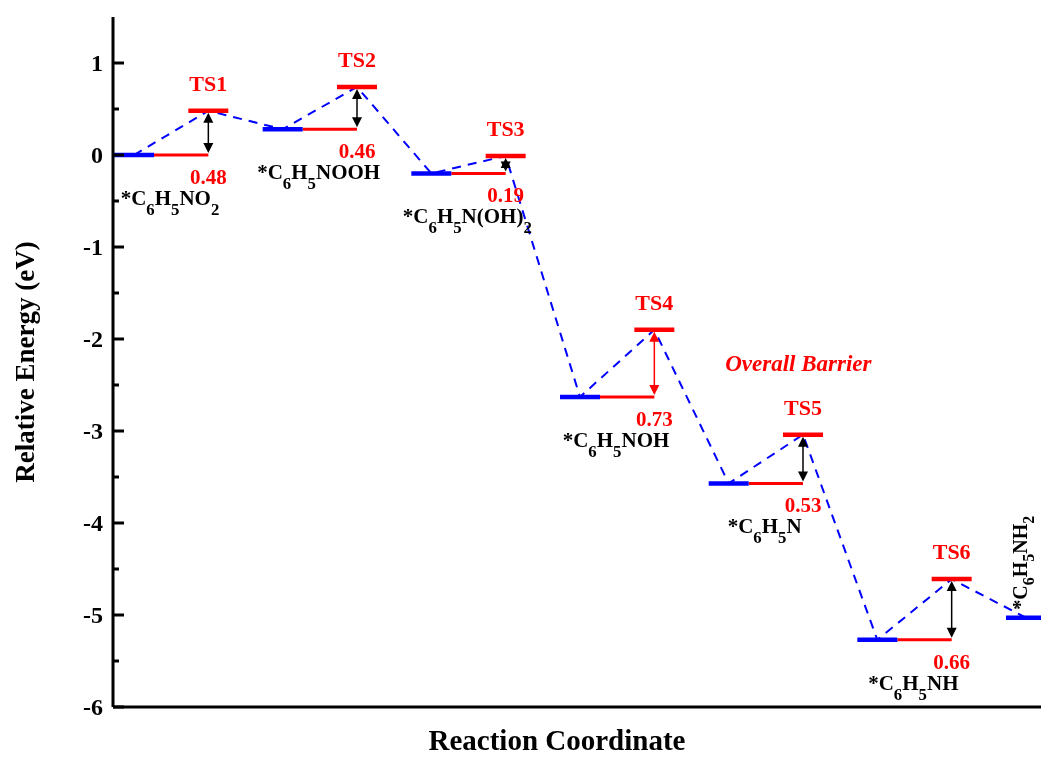 This screenshot has height=757, width=1041. What do you see at coordinates (93, 247) in the screenshot?
I see `y-tick-label: -1` at bounding box center [93, 247].